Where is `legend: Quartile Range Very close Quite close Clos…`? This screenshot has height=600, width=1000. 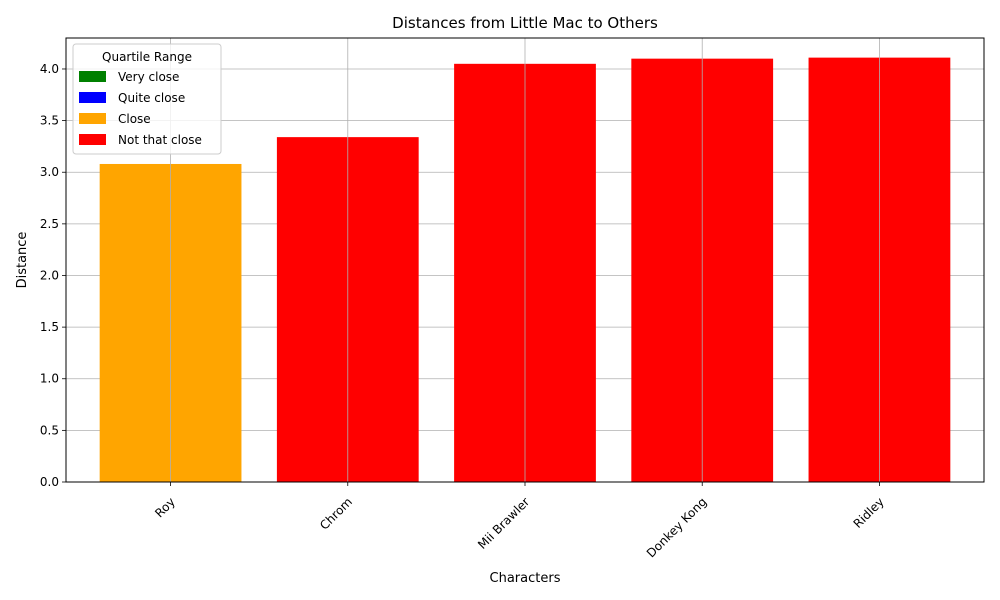 legend: Quartile Range Very close Quite close Clos… is located at coordinates (147, 99).